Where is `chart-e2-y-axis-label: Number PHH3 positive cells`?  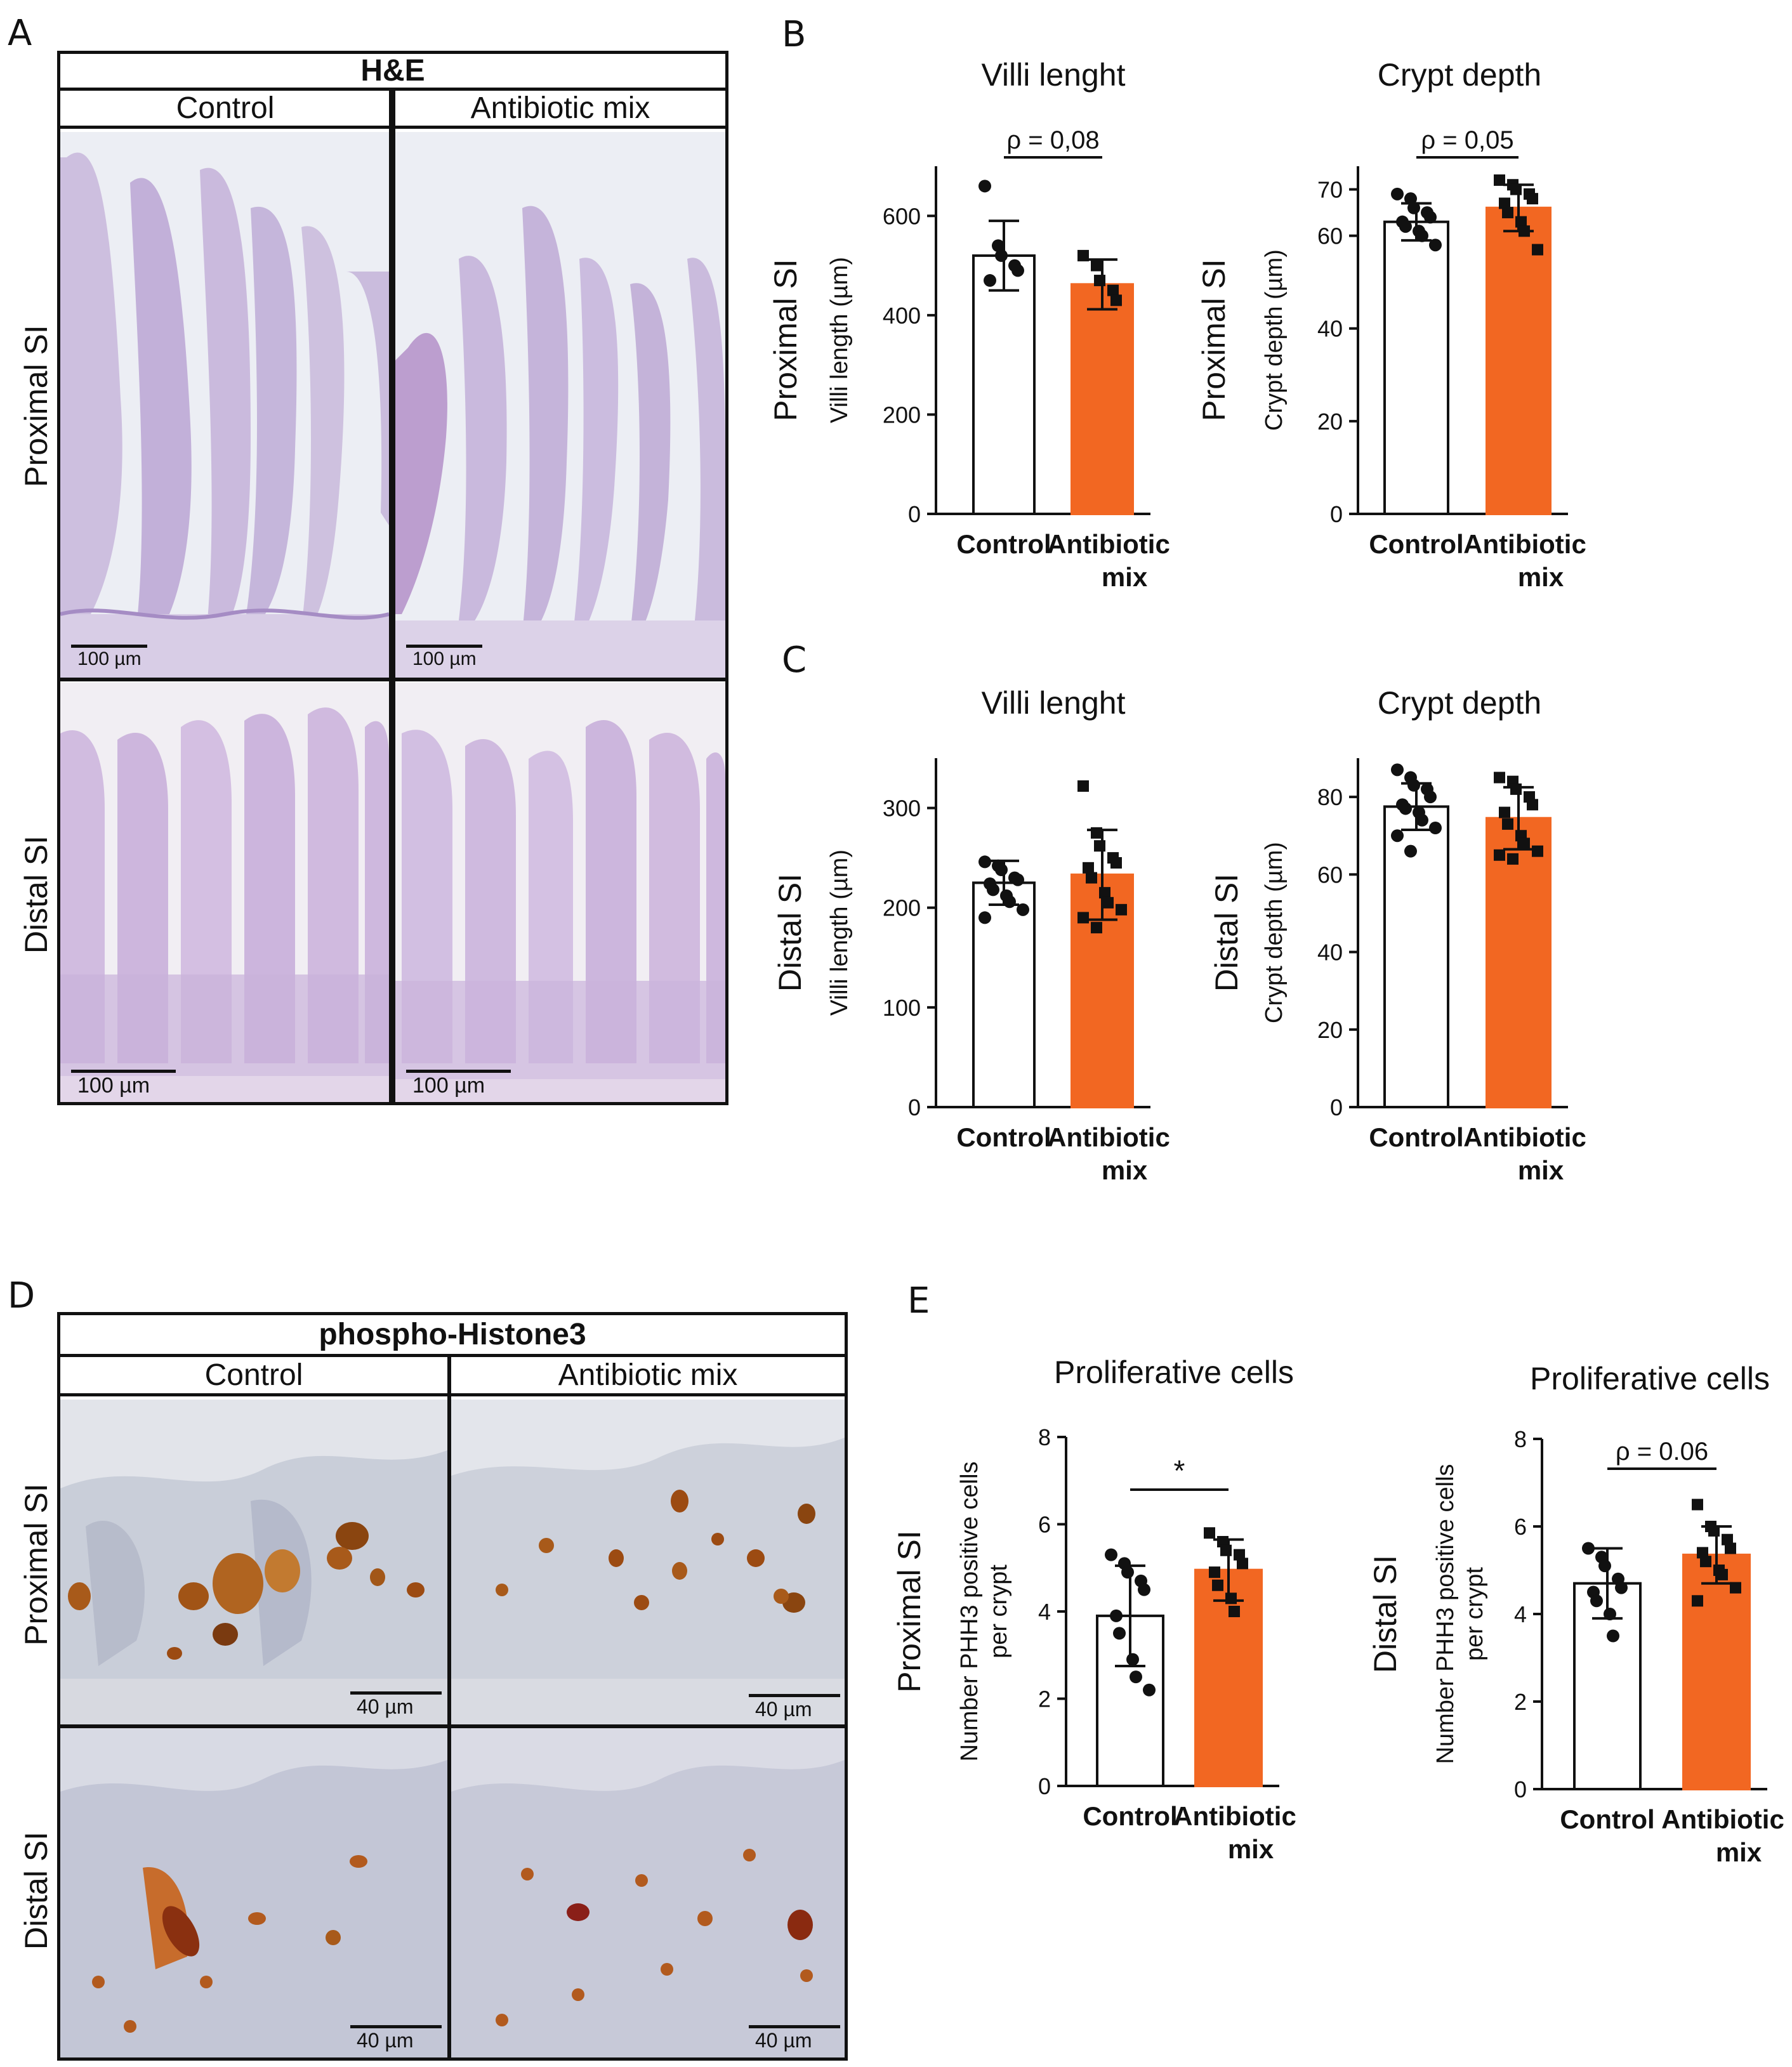
chart-e2-y-axis-label: Number PHH3 positive cells is located at coordinates (1445, 1614).